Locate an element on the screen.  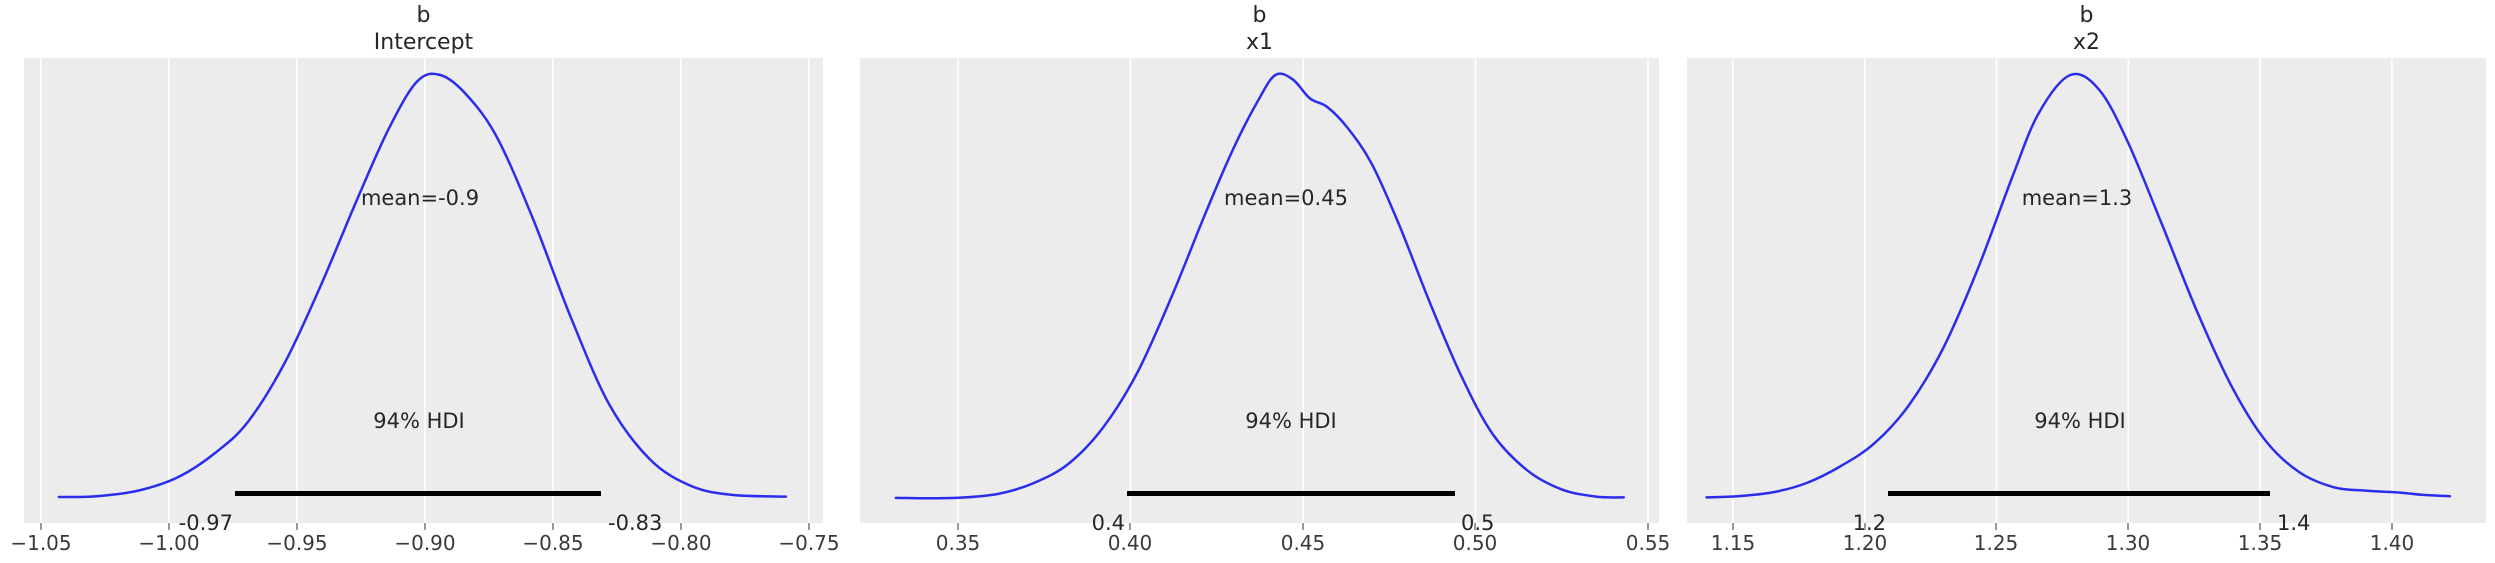
x-tick-label: −0.85 is located at coordinates (553, 543).